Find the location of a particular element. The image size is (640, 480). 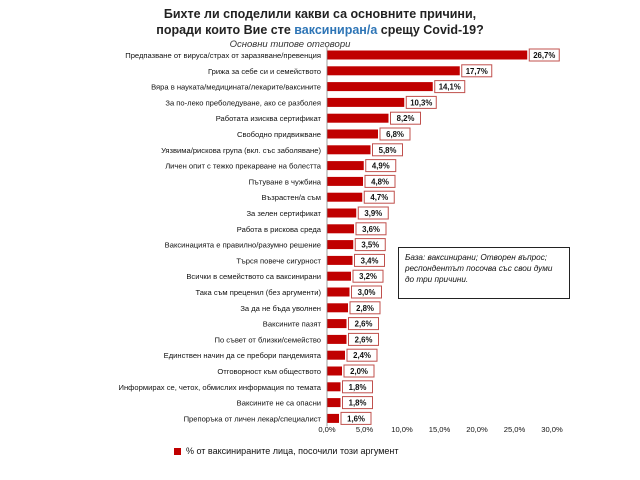

data-label: 3,0% is located at coordinates (367, 292).